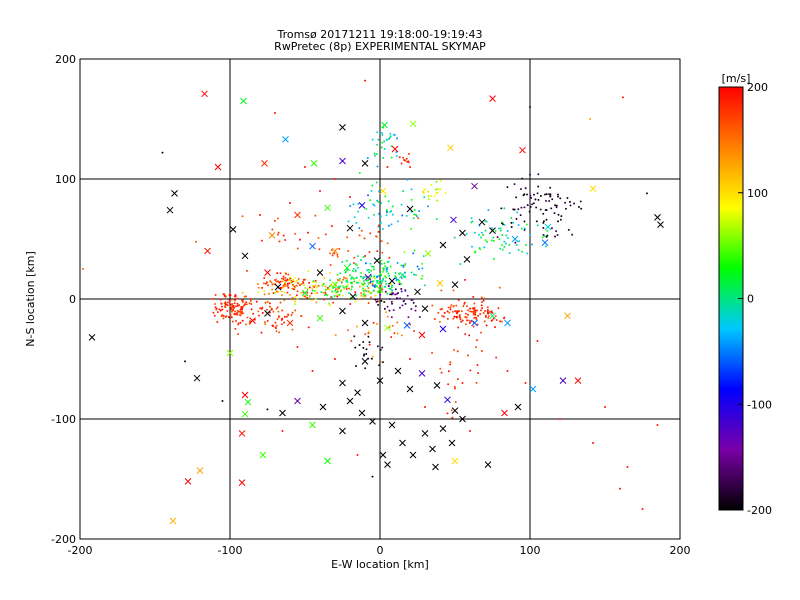  What do you see at coordinates (759, 510) in the screenshot?
I see `colorbar-tick-label: -200` at bounding box center [759, 510].